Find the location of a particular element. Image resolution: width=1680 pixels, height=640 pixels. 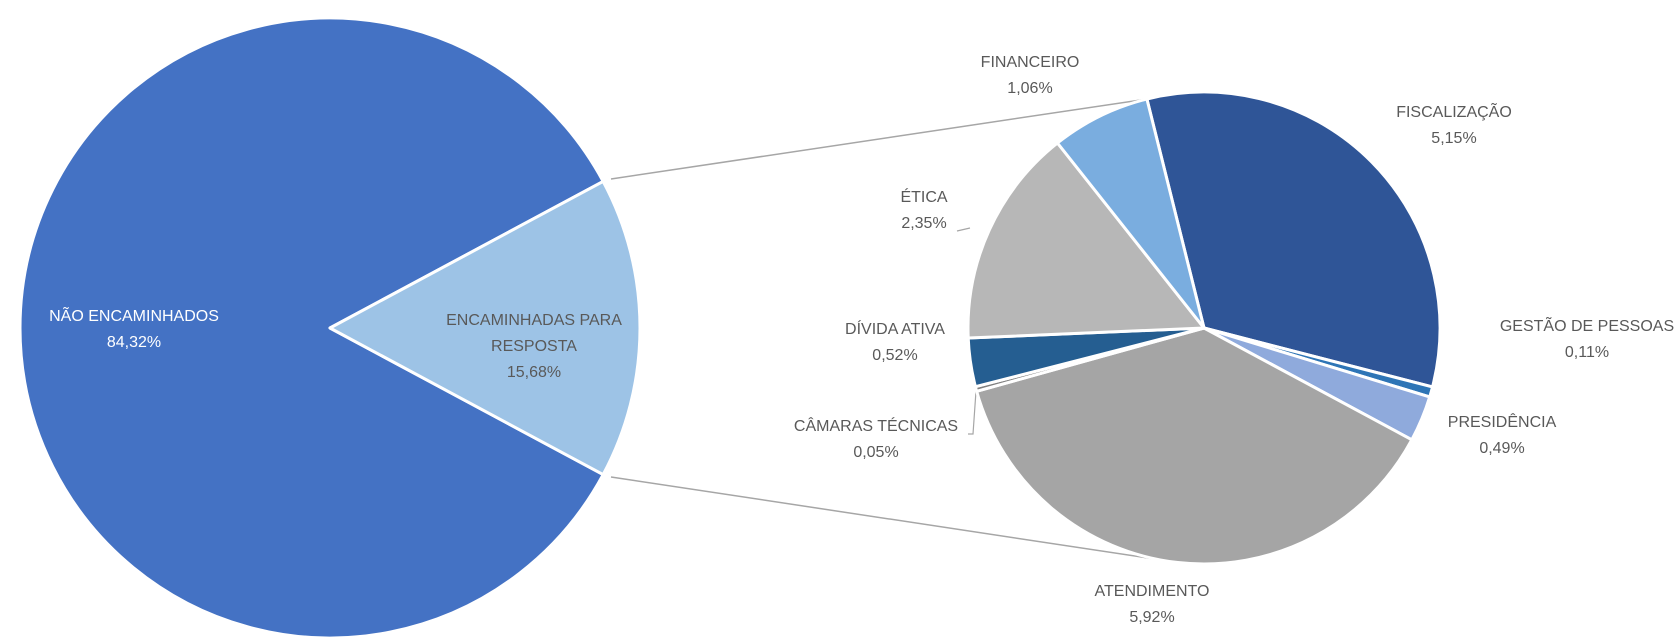

label-value: 0,49% is located at coordinates (1502, 448).